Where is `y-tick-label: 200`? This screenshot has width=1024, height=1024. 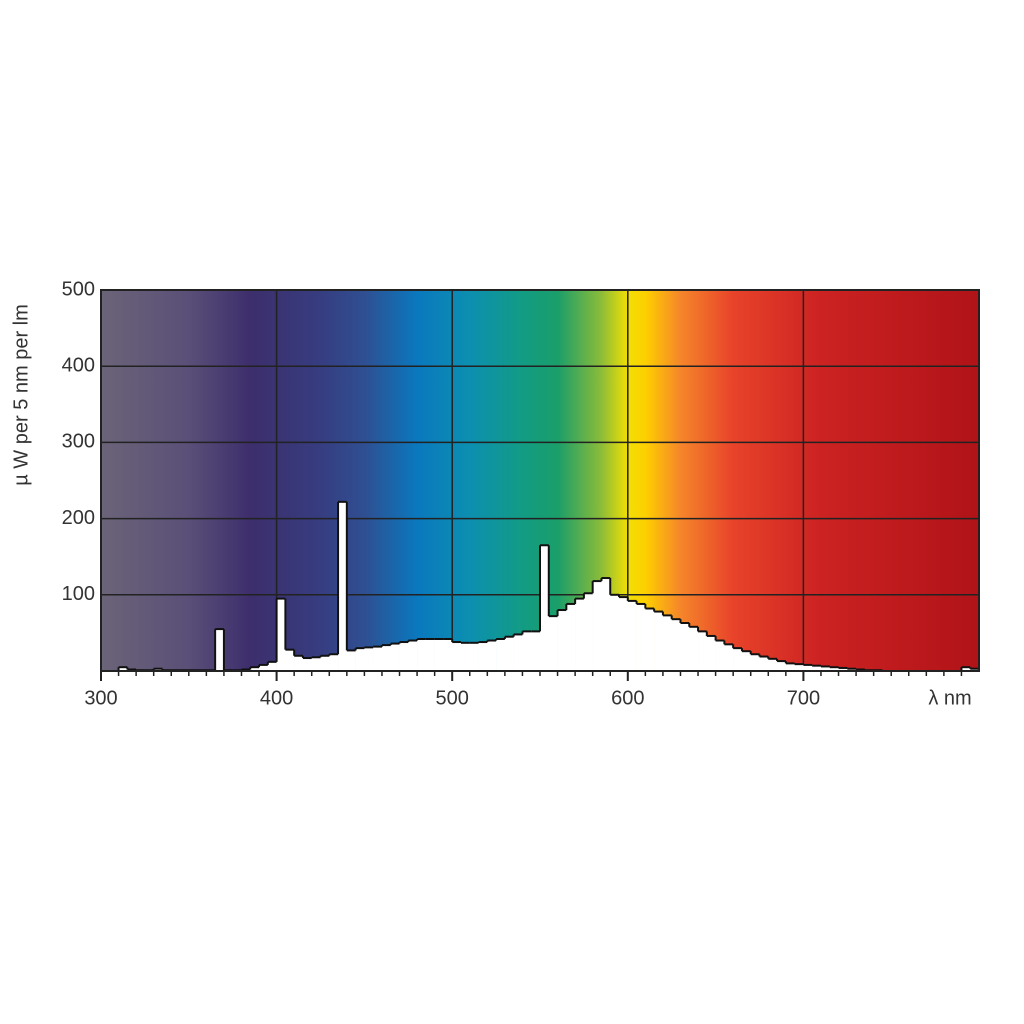 y-tick-label: 200 is located at coordinates (78, 518).